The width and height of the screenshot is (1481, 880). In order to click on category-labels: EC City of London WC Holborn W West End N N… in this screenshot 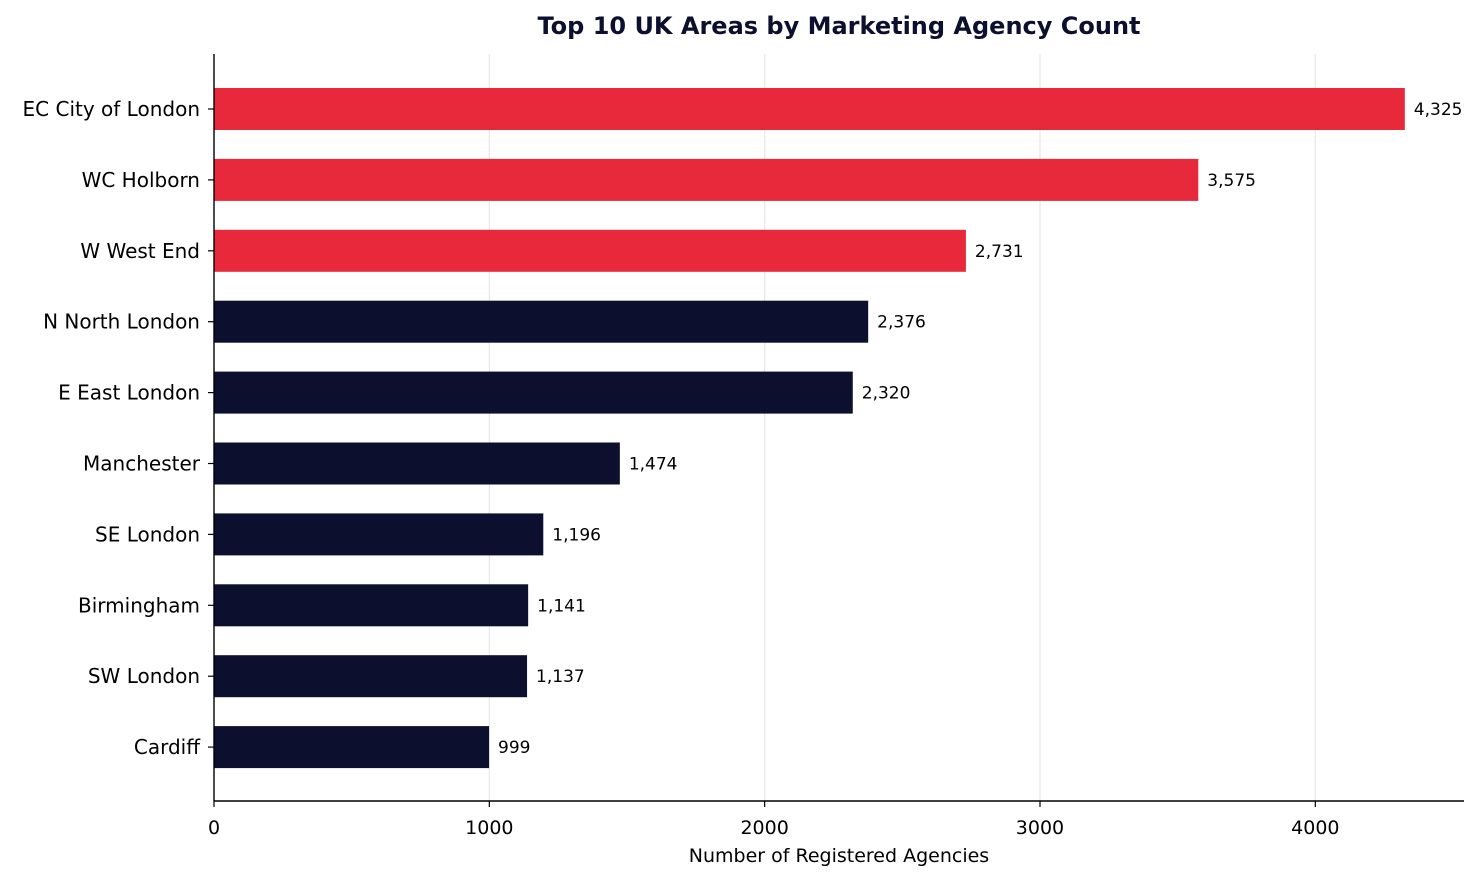, I will do `click(118, 428)`.